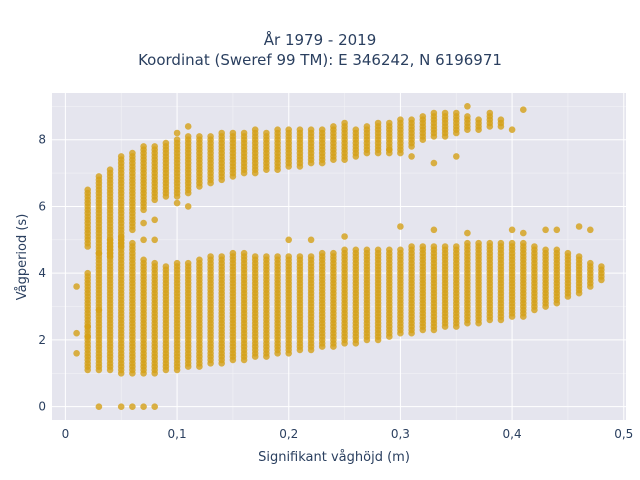 Image resolution: width=640 pixels, height=480 pixels. What do you see at coordinates (42, 273) in the screenshot?
I see `y-axis-ticks: 0 2 4 6 8` at bounding box center [42, 273].